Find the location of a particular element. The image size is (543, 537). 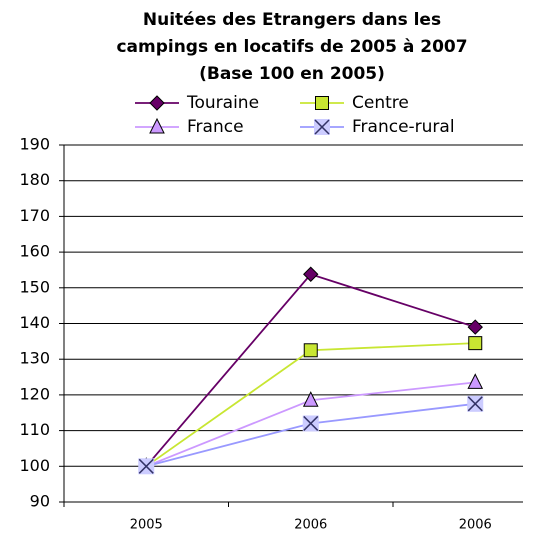

chart-title: Nuitées des Etrangers dans les is located at coordinates (292, 20).